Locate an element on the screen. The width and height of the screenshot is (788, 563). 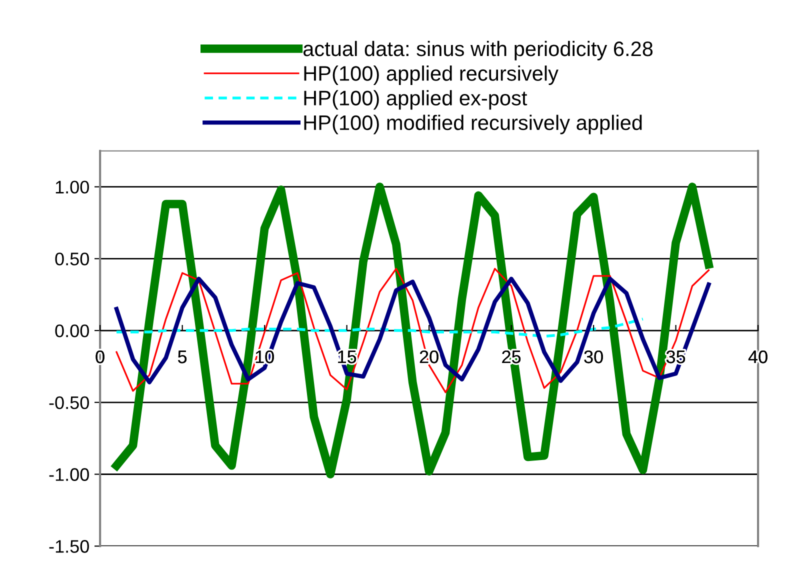
y-tick-label: 1.00 is located at coordinates (72, 187).